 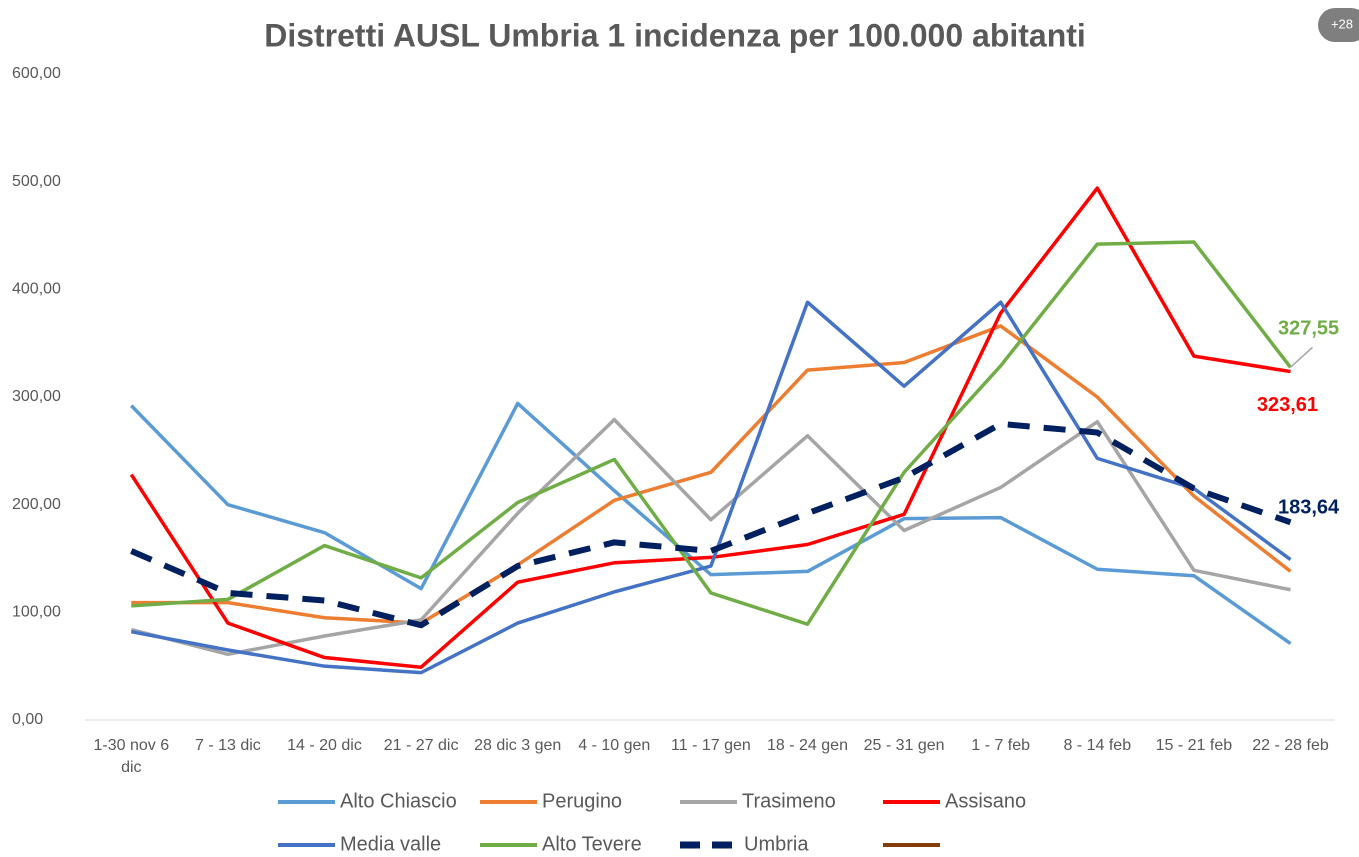 I want to click on data-label: 327,55, so click(x=1308, y=329).